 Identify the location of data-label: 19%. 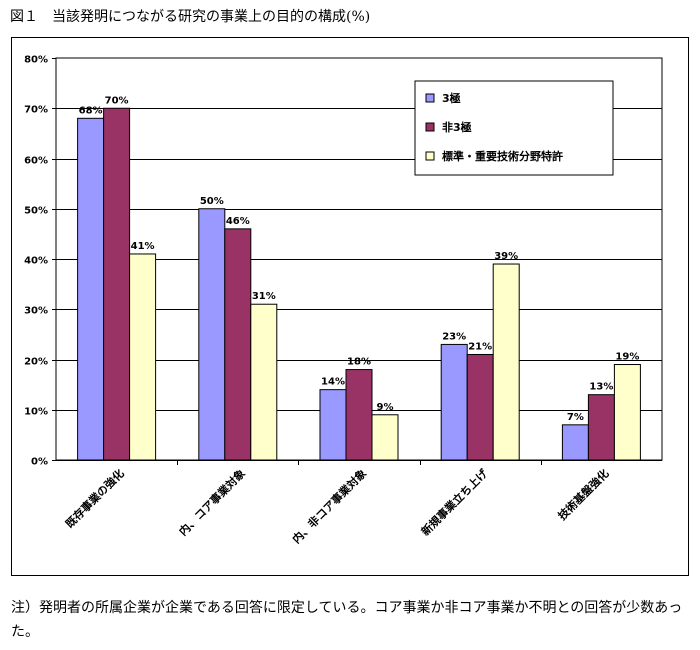
(627, 357).